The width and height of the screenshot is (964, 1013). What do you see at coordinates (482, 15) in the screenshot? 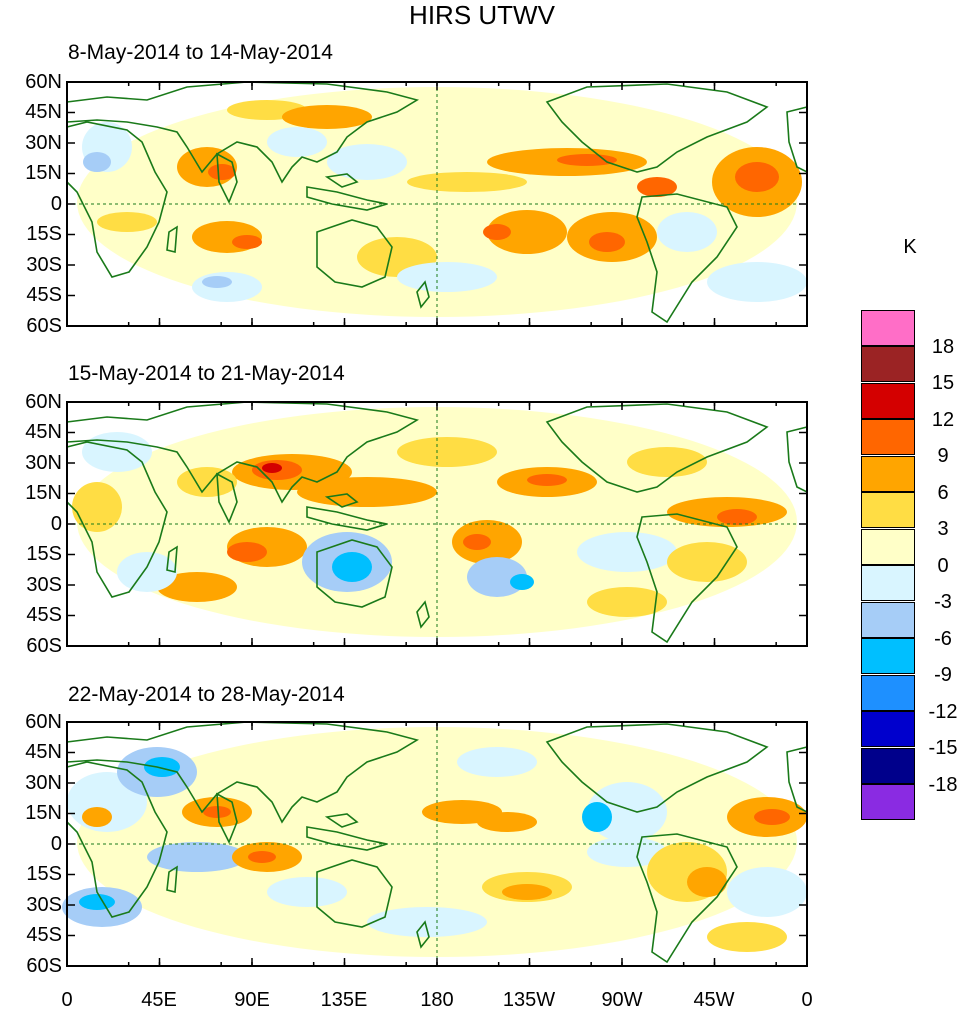
I see `figure-title: HIRS UTWV` at bounding box center [482, 15].